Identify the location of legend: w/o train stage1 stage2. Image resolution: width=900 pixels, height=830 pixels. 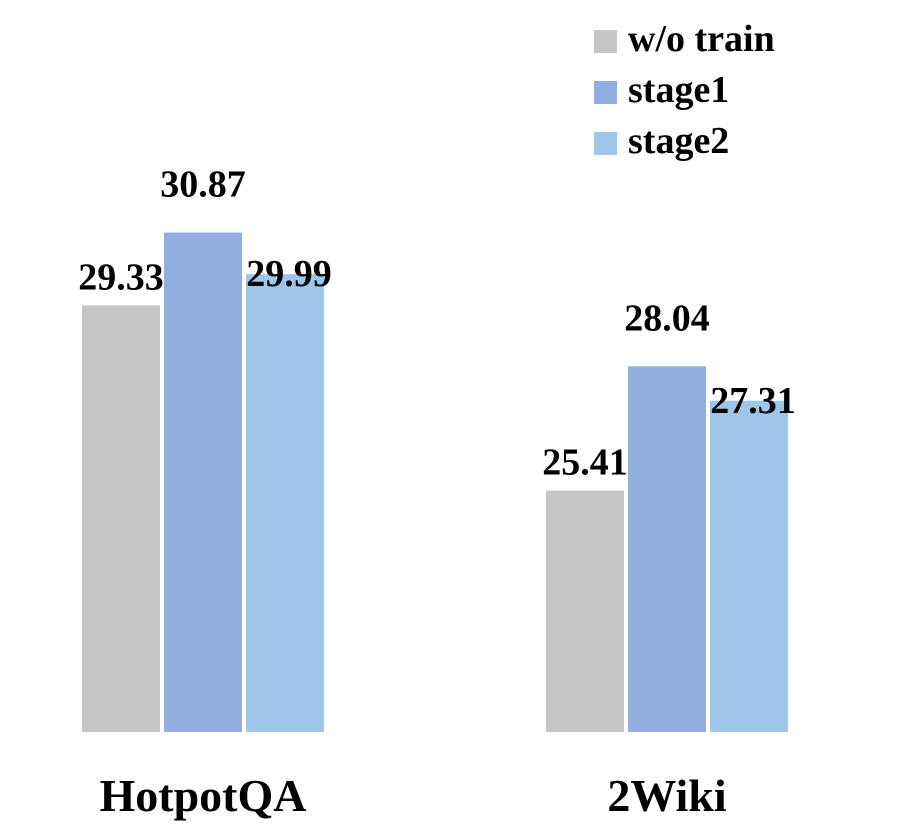
(684, 90).